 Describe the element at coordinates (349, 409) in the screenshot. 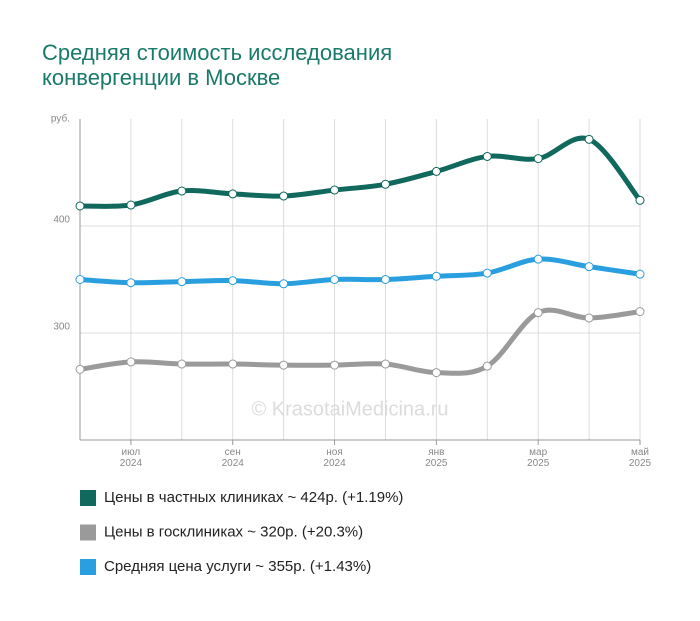

I see `watermark: © KrasotaiMedicina.ru` at that location.